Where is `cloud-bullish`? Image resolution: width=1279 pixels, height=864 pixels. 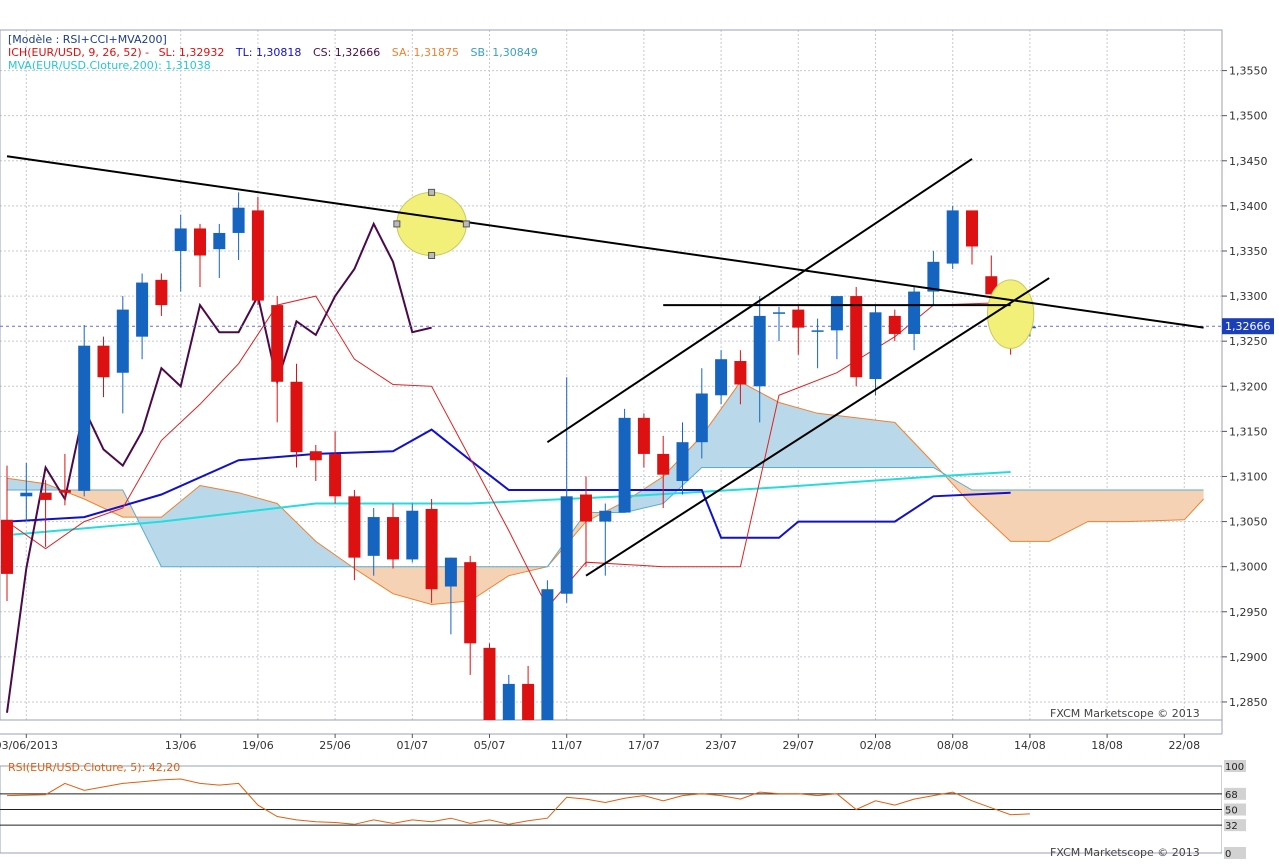
cloud-bullish is located at coordinates (774, 447).